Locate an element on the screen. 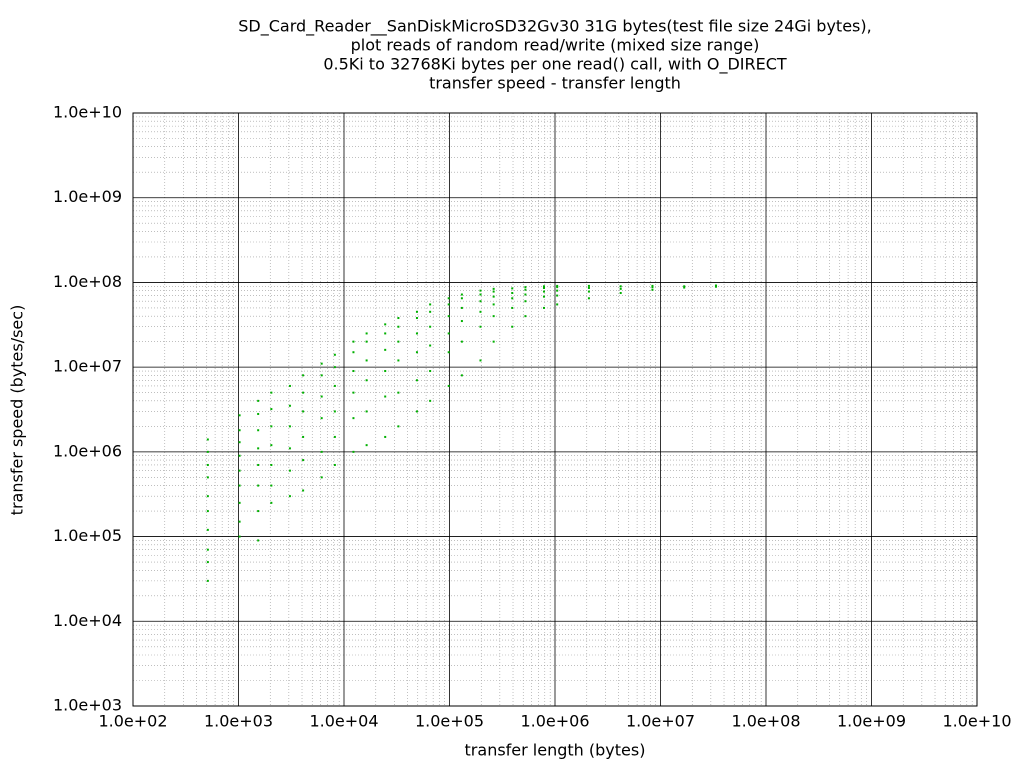 Image resolution: width=1024 pixels, height=768 pixels. x-tick-label: 1.0e+02 is located at coordinates (132, 721).